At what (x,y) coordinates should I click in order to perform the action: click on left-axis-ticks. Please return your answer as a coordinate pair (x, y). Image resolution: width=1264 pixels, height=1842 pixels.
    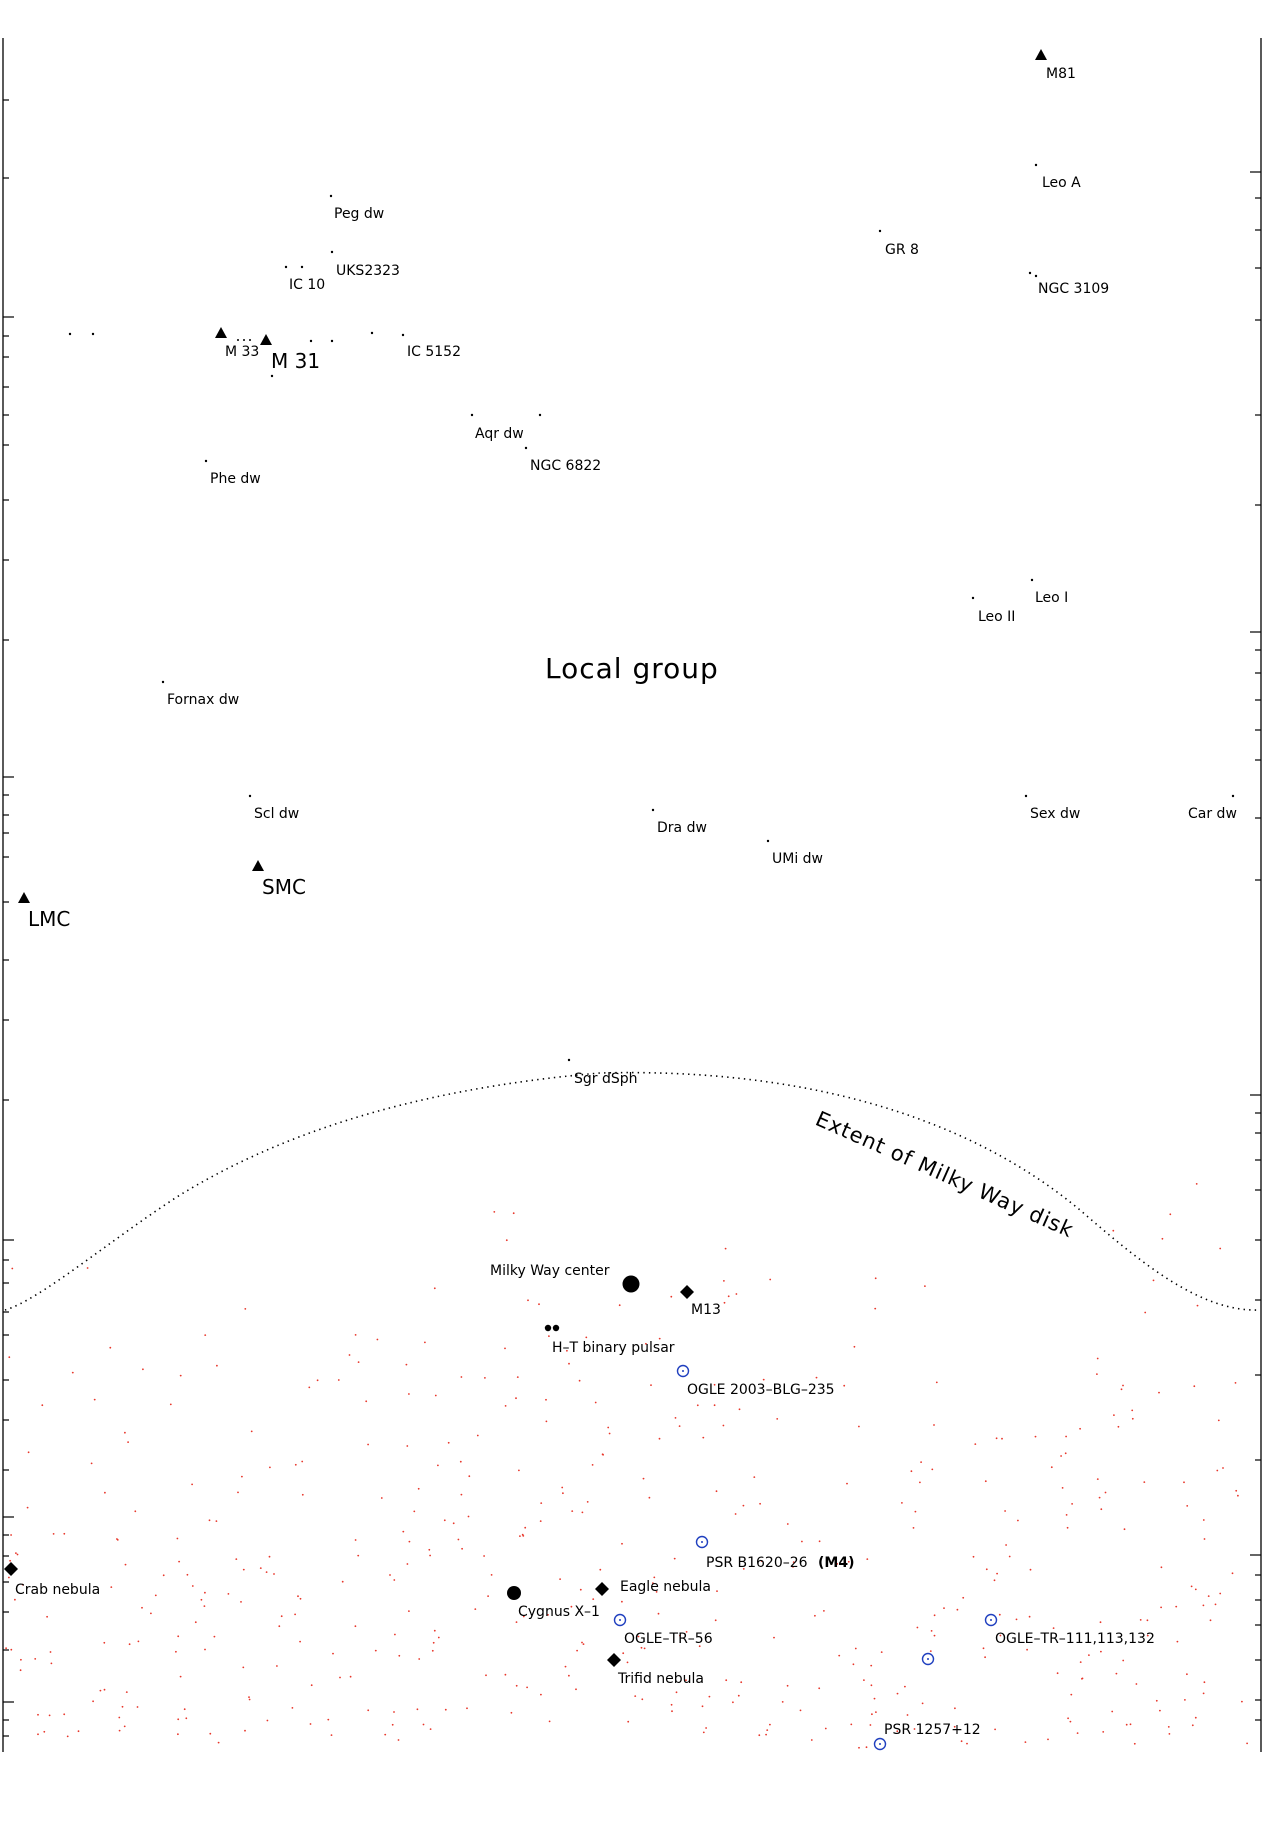
    Looking at the image, I should click on (8, 918).